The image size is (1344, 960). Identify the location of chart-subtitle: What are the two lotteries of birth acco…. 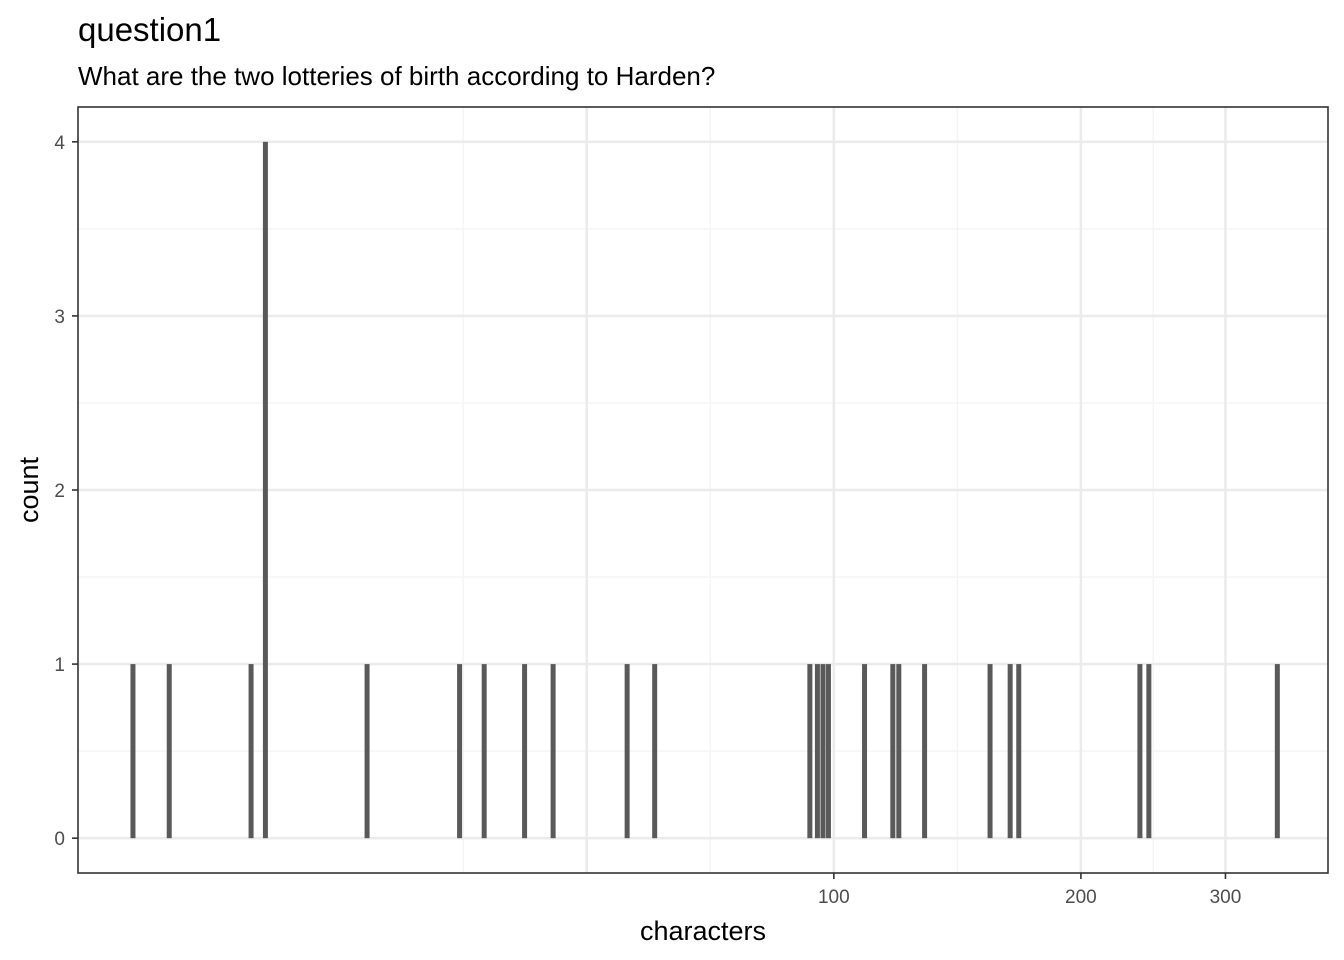
(396, 76).